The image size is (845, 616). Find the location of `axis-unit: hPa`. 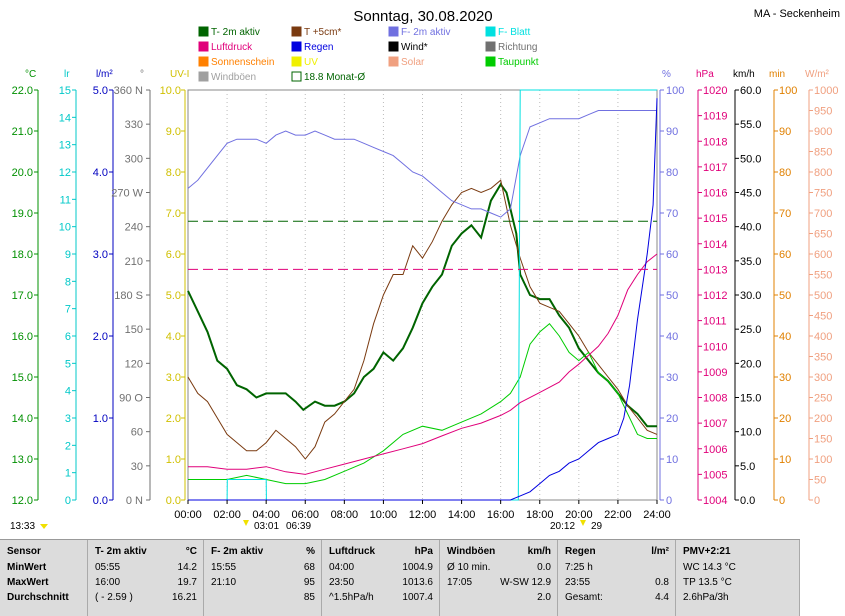

axis-unit: hPa is located at coordinates (705, 74).